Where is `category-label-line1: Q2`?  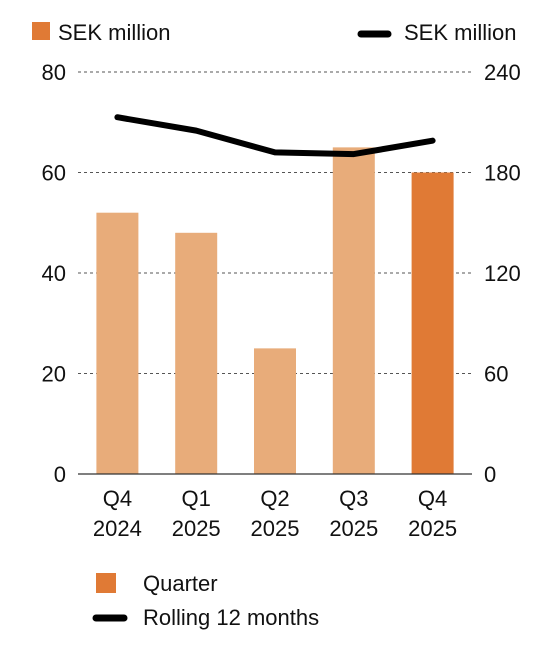
category-label-line1: Q2 is located at coordinates (274, 498).